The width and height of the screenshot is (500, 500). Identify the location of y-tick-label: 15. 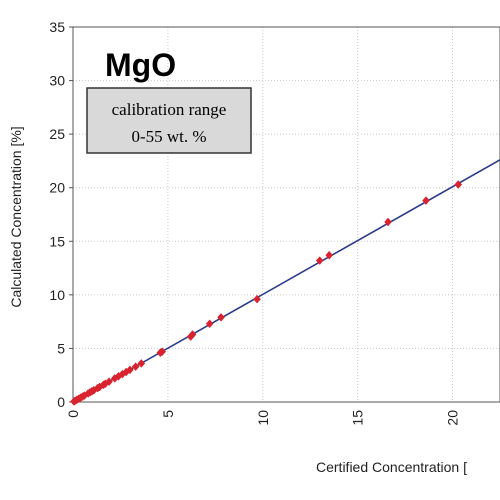
(57, 241).